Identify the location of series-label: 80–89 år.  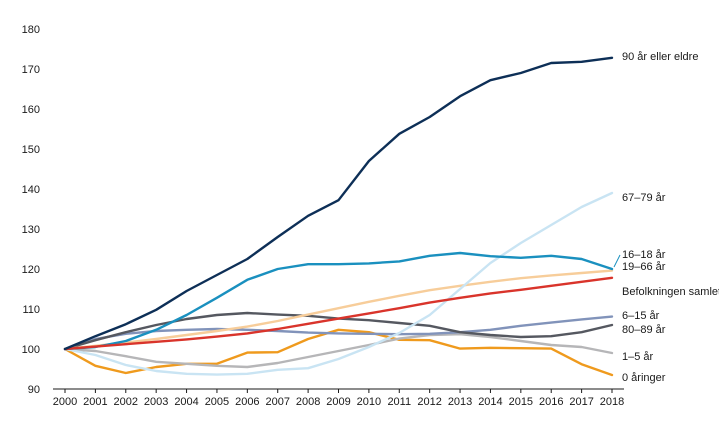
(644, 330).